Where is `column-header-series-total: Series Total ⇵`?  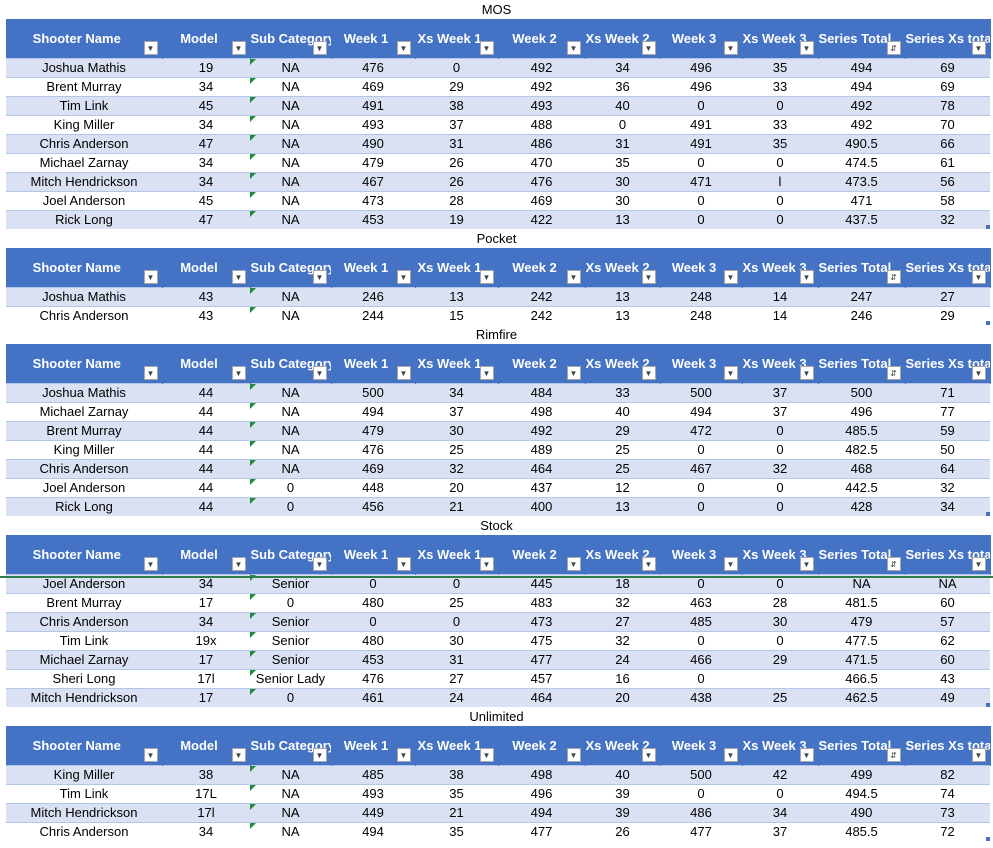 column-header-series-total: Series Total ⇵ is located at coordinates (862, 364).